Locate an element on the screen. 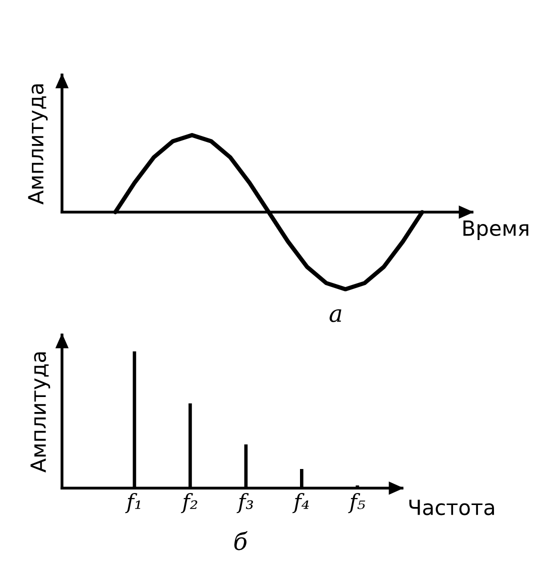 The width and height of the screenshot is (534, 563). x-tick-label: f₁ is located at coordinates (132, 503).